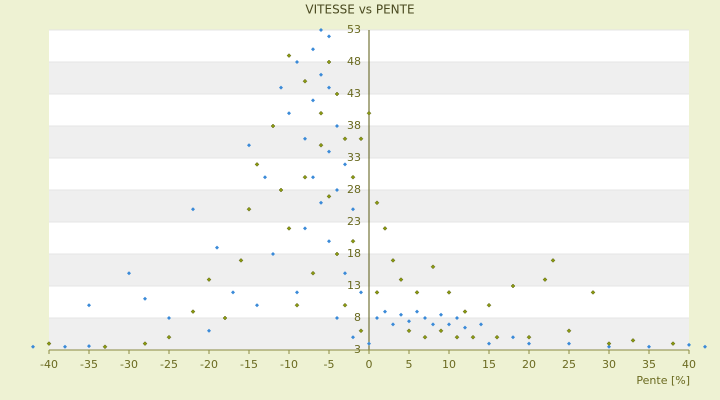  What do you see at coordinates (329, 364) in the screenshot?
I see `x-tick-label: -5` at bounding box center [329, 364].